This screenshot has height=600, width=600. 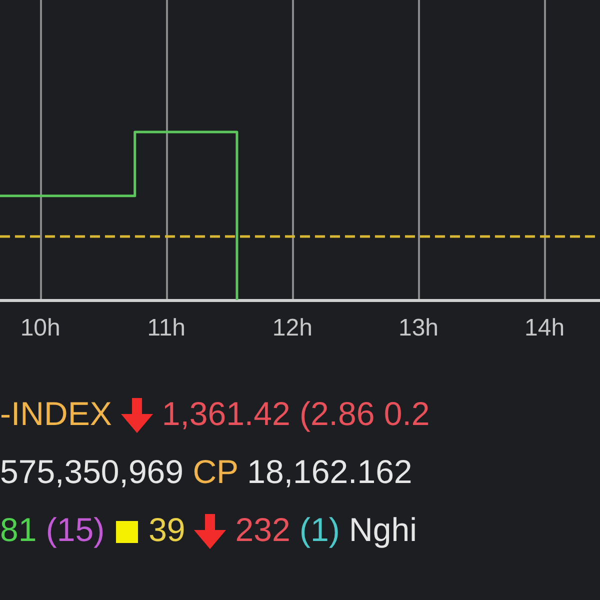 I want to click on text: -INDEX, so click(x=56, y=413).